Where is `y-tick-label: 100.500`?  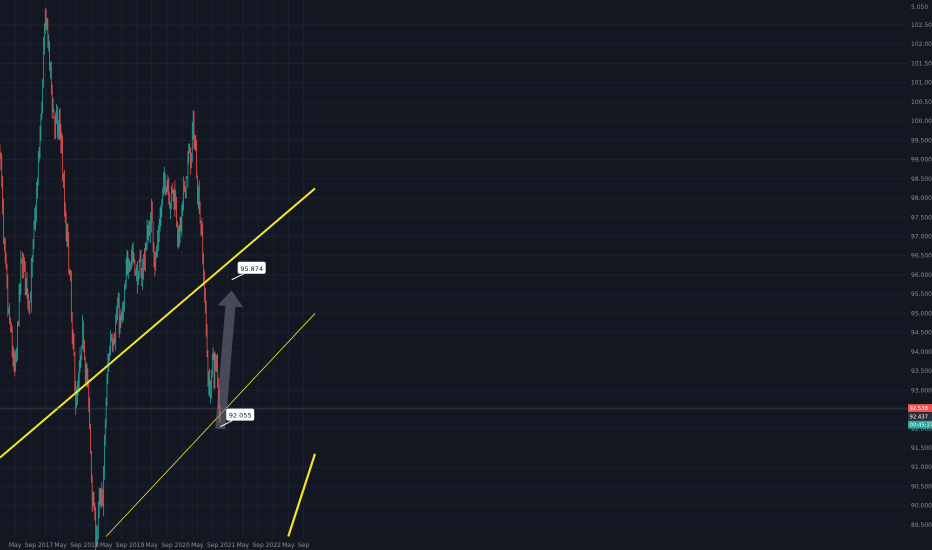 y-tick-label: 100.500 is located at coordinates (921, 102).